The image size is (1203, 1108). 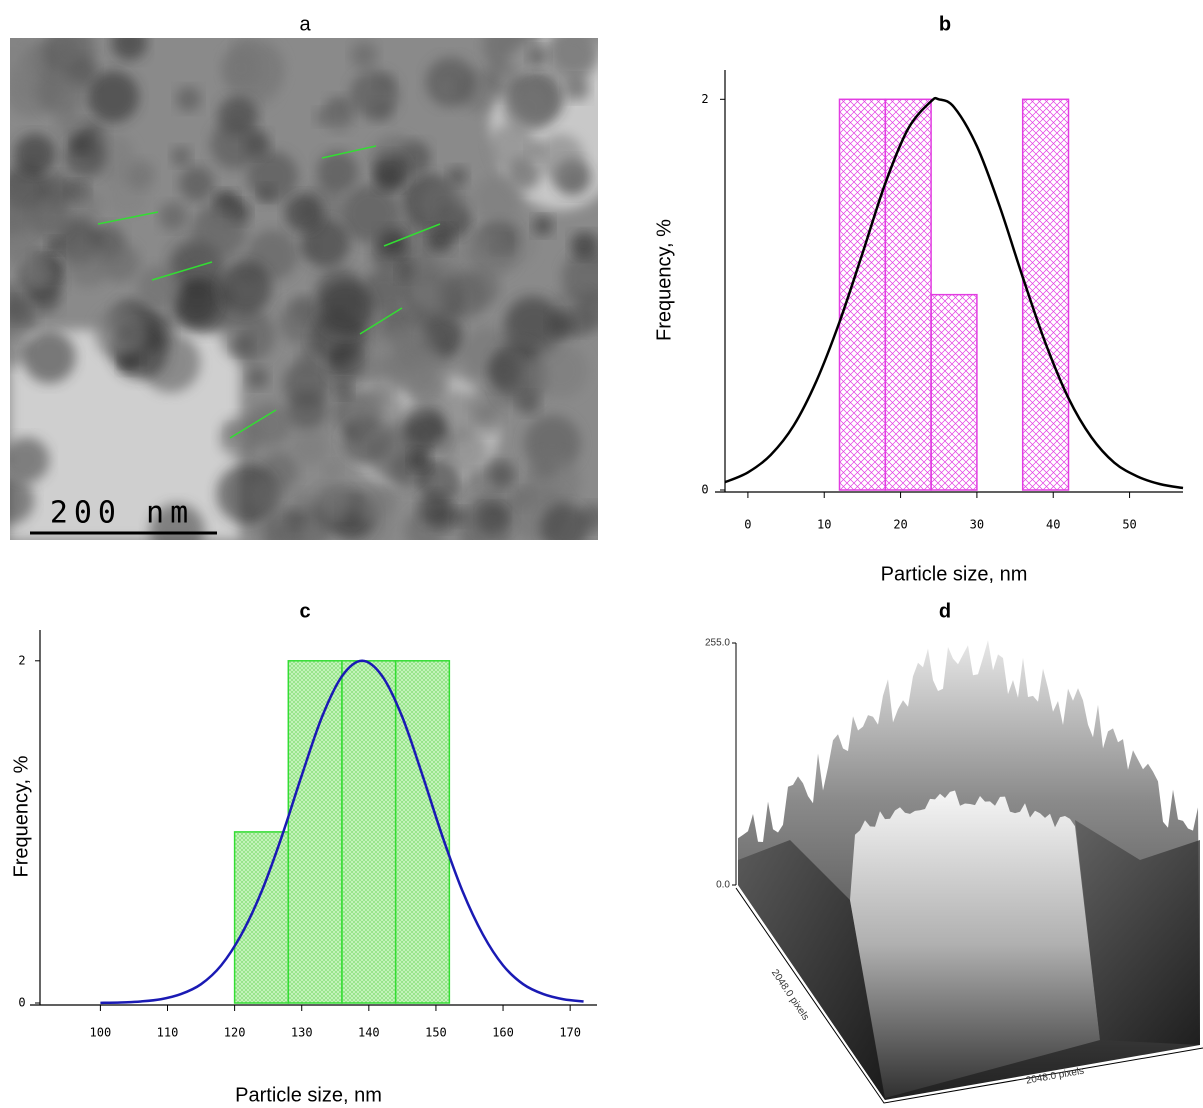 What do you see at coordinates (1053, 525) in the screenshot?
I see `x-tick-label: 40` at bounding box center [1053, 525].